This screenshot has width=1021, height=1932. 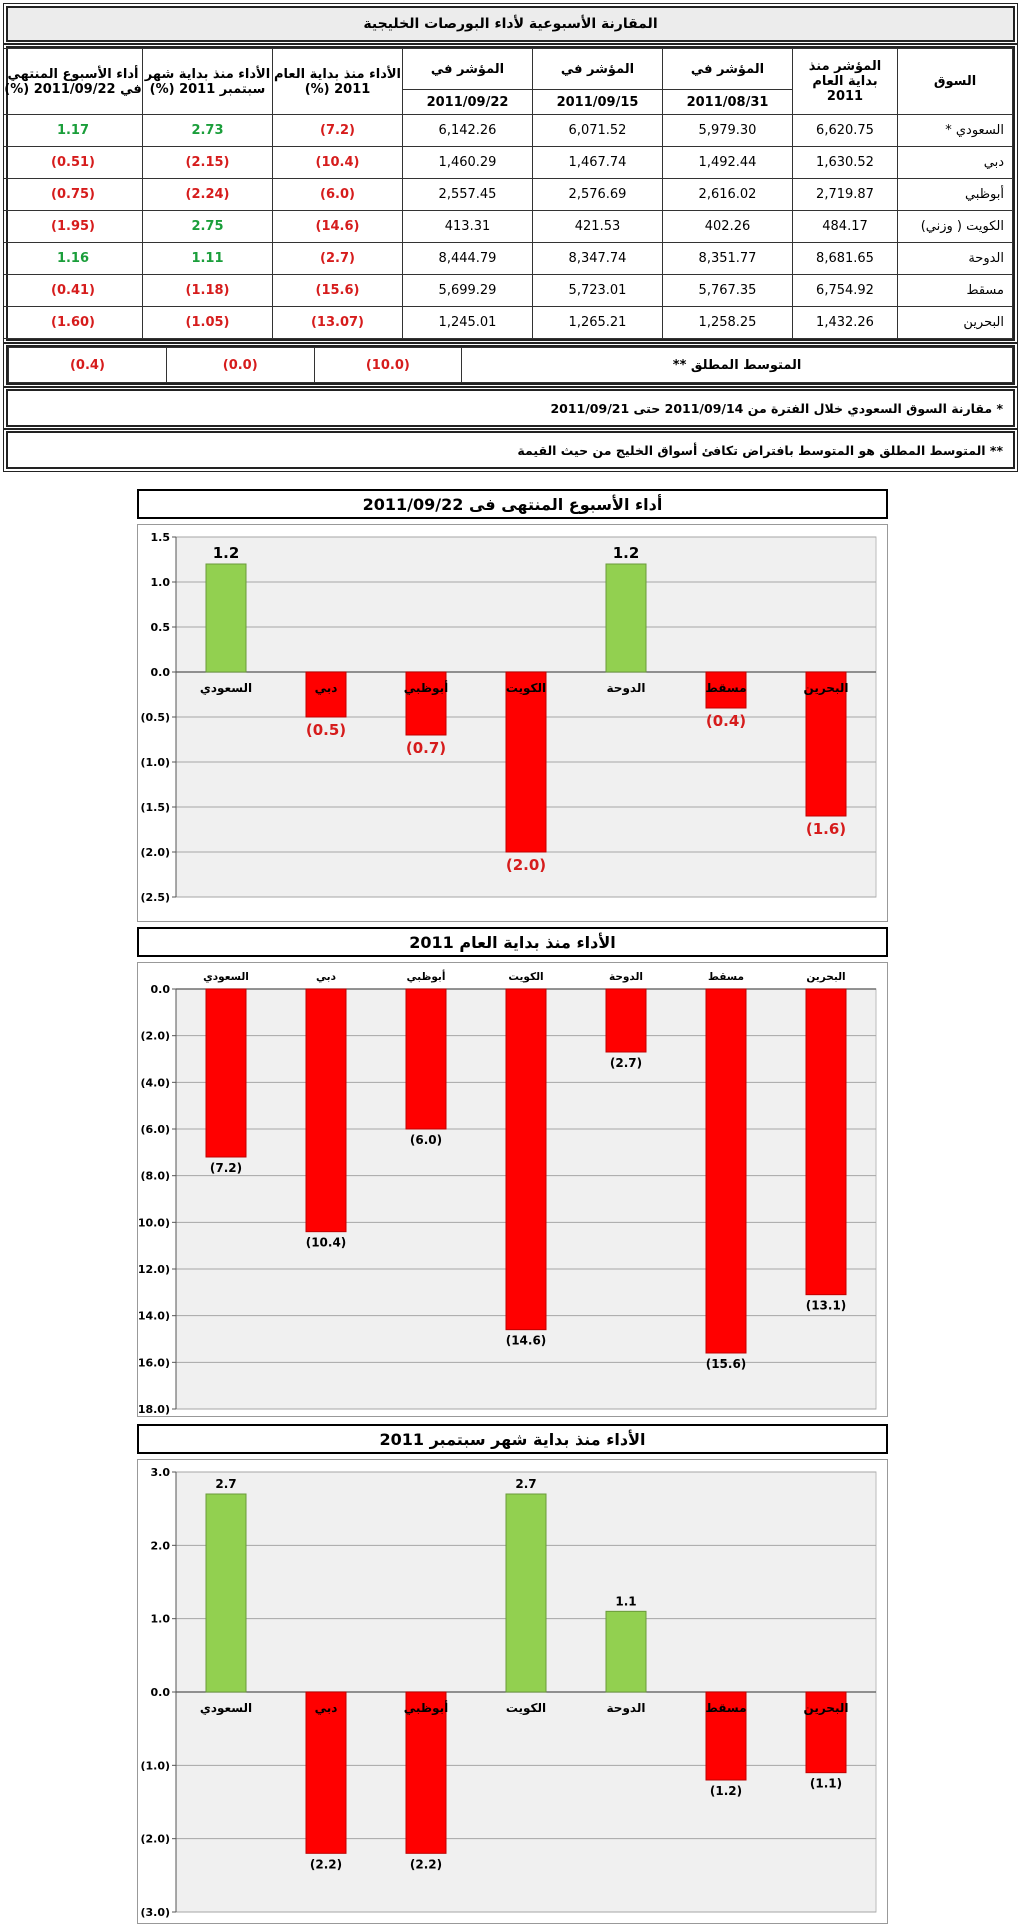 What do you see at coordinates (155, 1912) in the screenshot?
I see `y-tick-label: (3.0)` at bounding box center [155, 1912].